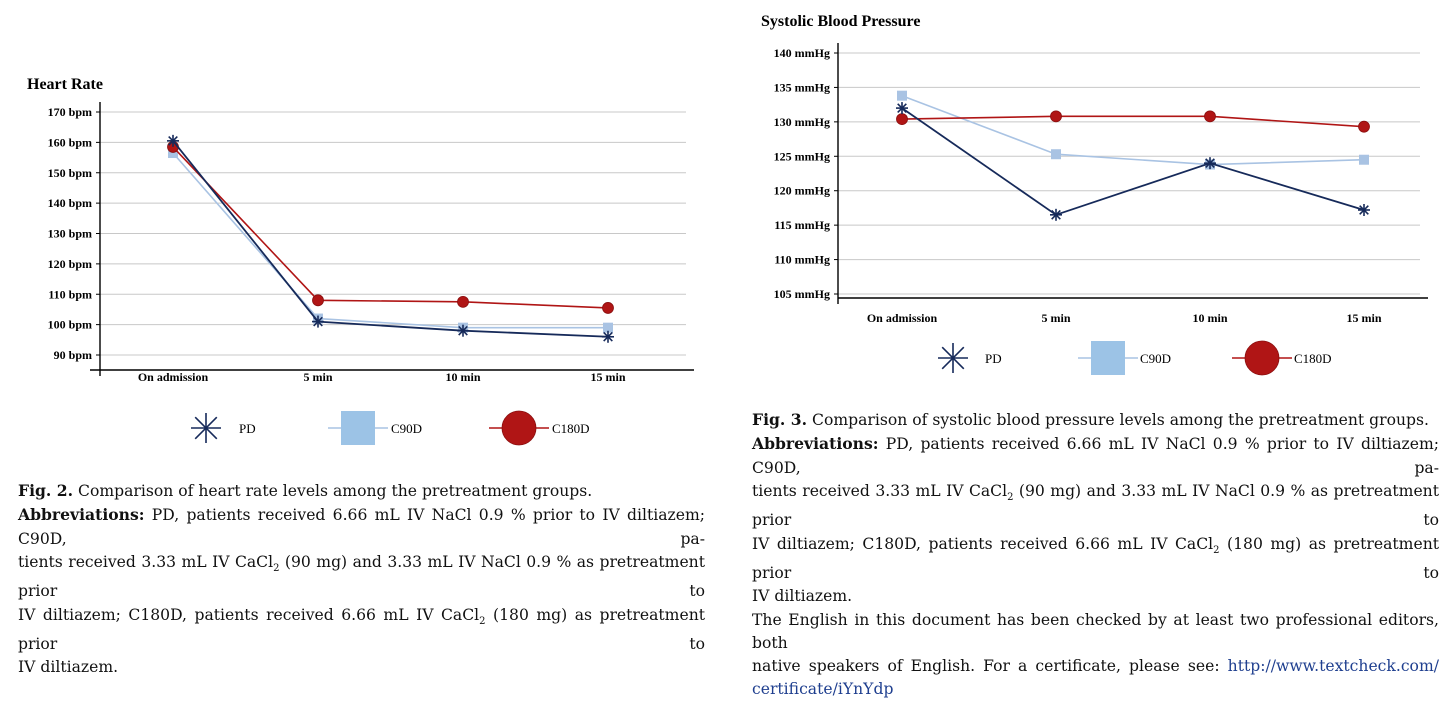  I want to click on y-tick-label: 150 bpm, so click(70, 173).